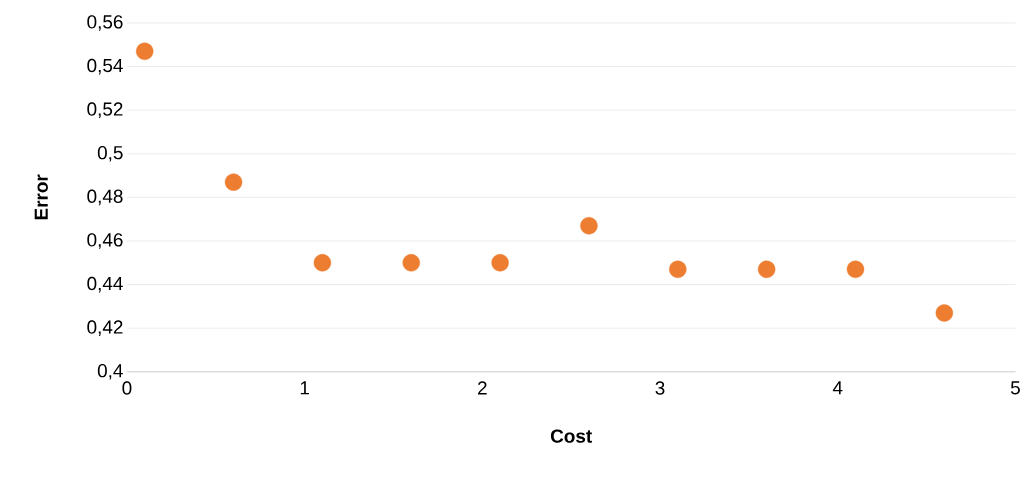  Describe the element at coordinates (41, 197) in the screenshot. I see `y-axis-title: Error` at that location.